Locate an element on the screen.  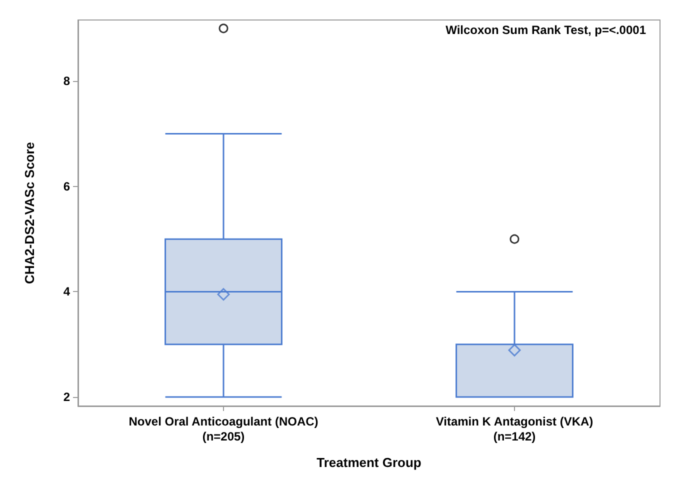
x-axis-title: Treatment Group is located at coordinates (369, 462).